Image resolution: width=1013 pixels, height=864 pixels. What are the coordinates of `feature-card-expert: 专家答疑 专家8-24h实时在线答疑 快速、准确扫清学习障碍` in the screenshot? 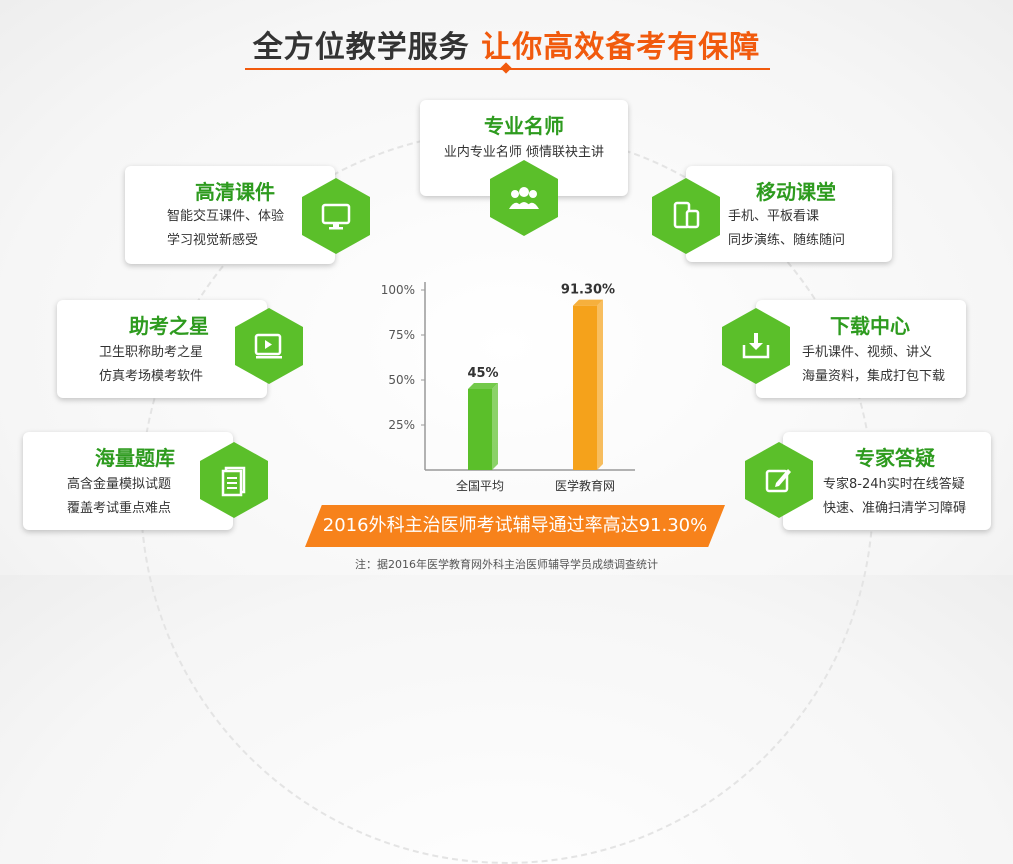 It's located at (887, 481).